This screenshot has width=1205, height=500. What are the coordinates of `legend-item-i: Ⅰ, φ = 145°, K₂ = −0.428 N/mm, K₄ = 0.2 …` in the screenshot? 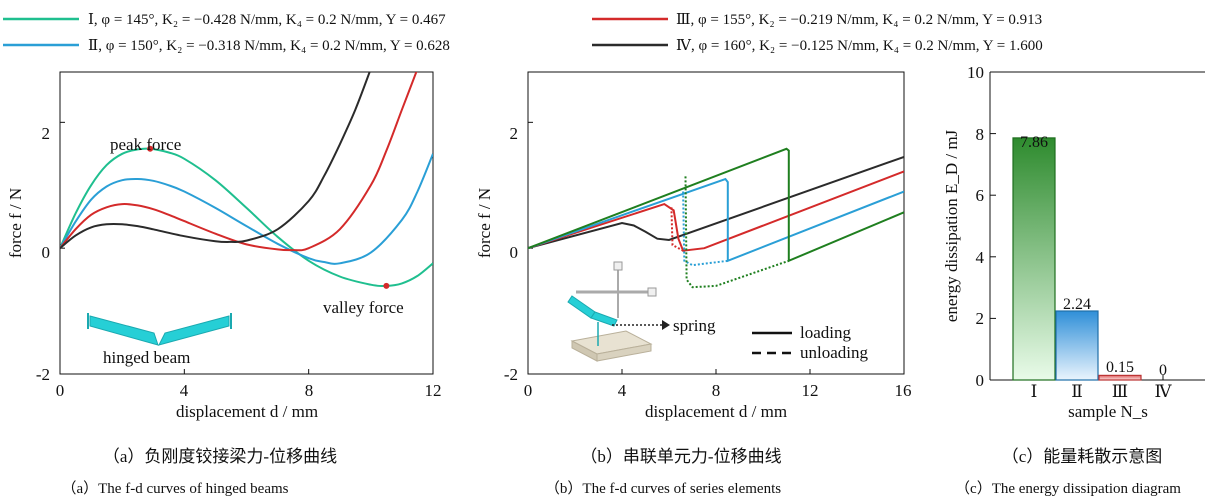 It's located at (224, 20).